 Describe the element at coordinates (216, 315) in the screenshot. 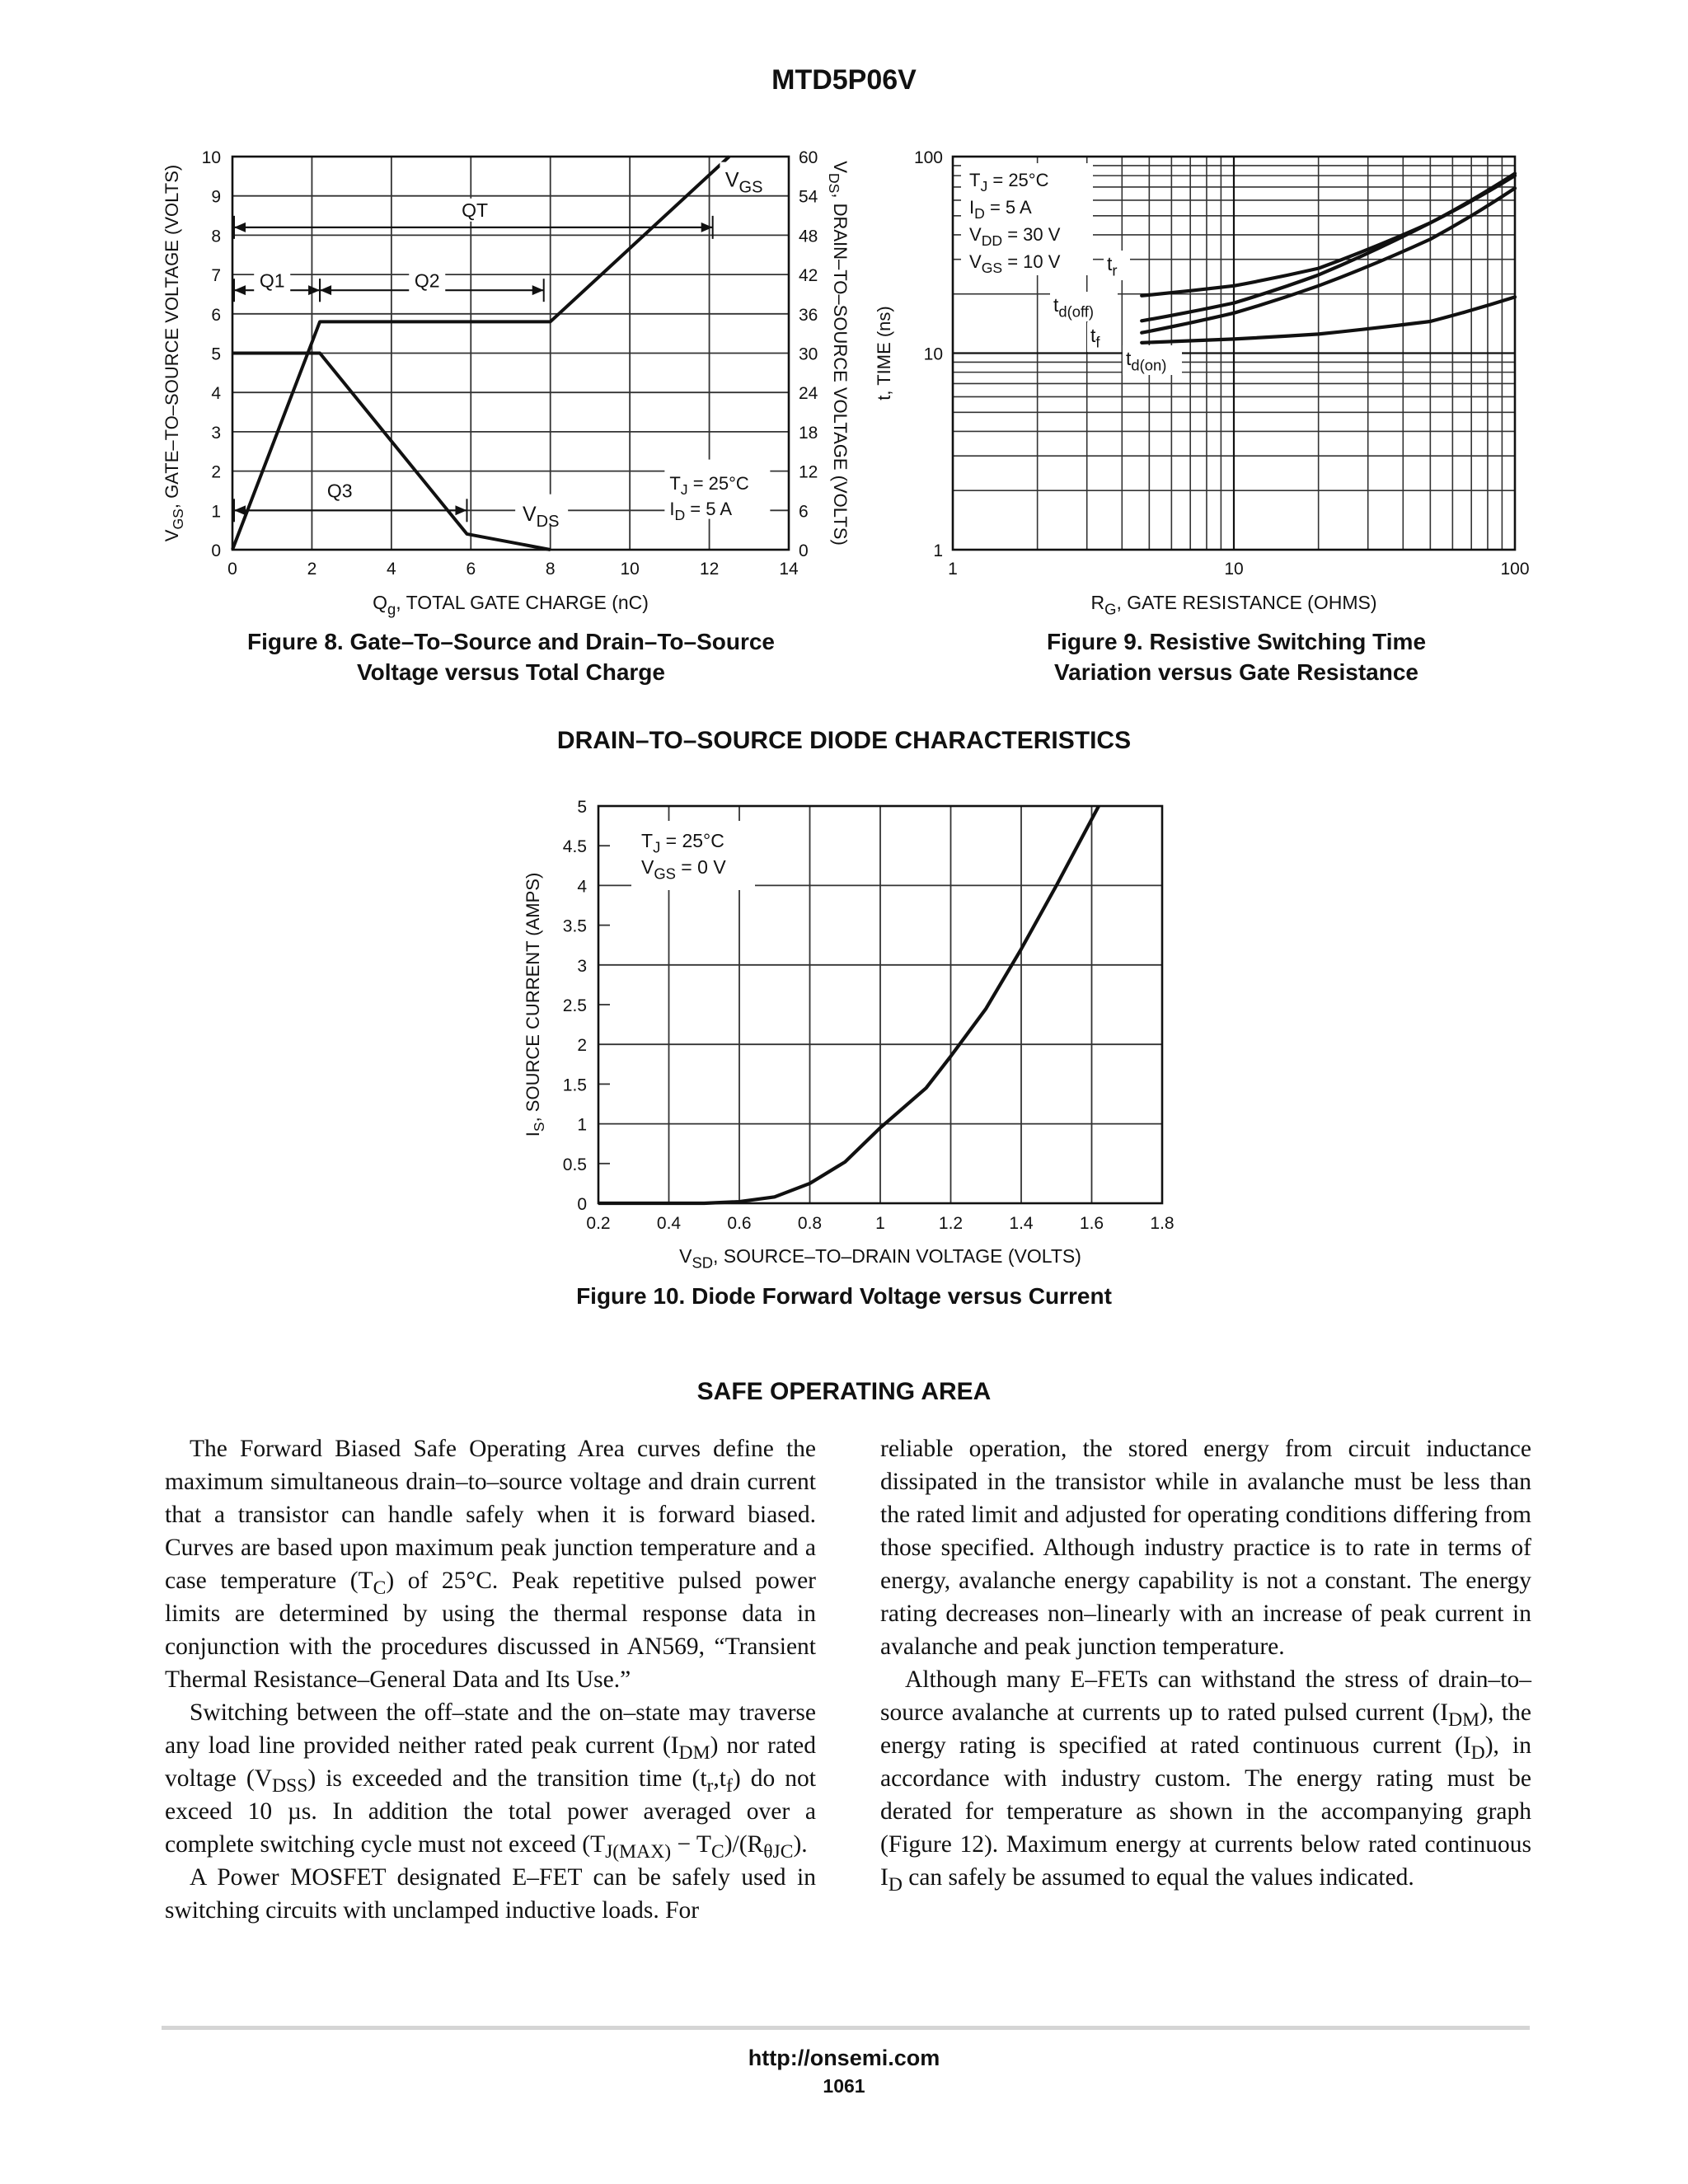

I see `fig8-ytick-label: 6` at that location.